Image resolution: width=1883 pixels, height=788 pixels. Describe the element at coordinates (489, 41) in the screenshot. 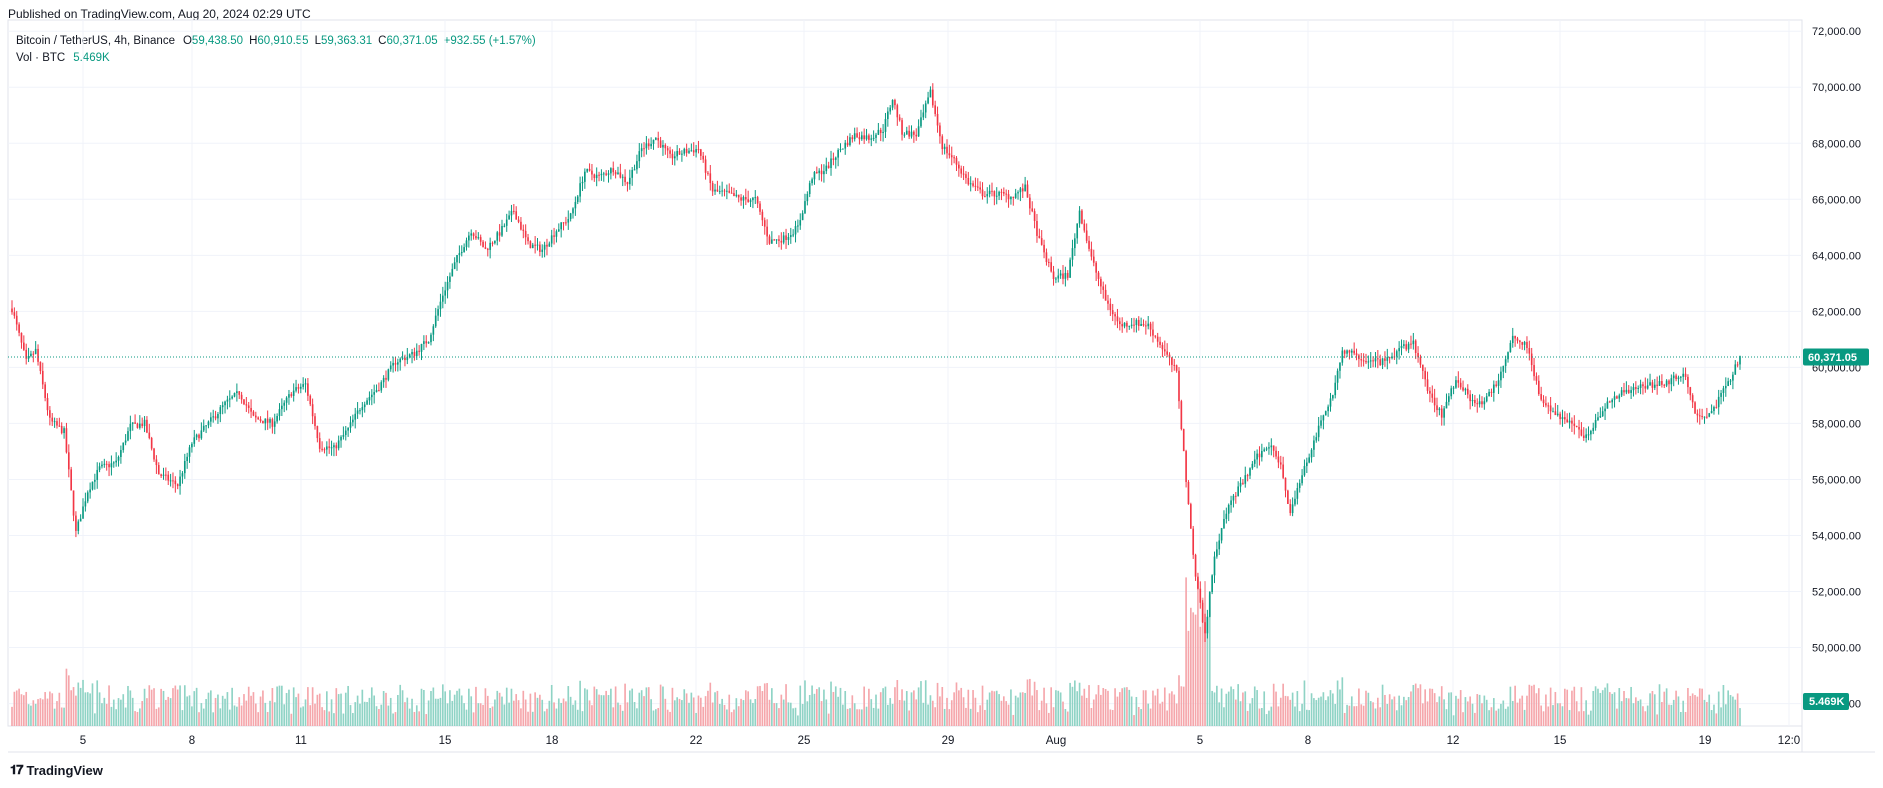

I see `change-value: +932.55 (+1.57%)` at that location.